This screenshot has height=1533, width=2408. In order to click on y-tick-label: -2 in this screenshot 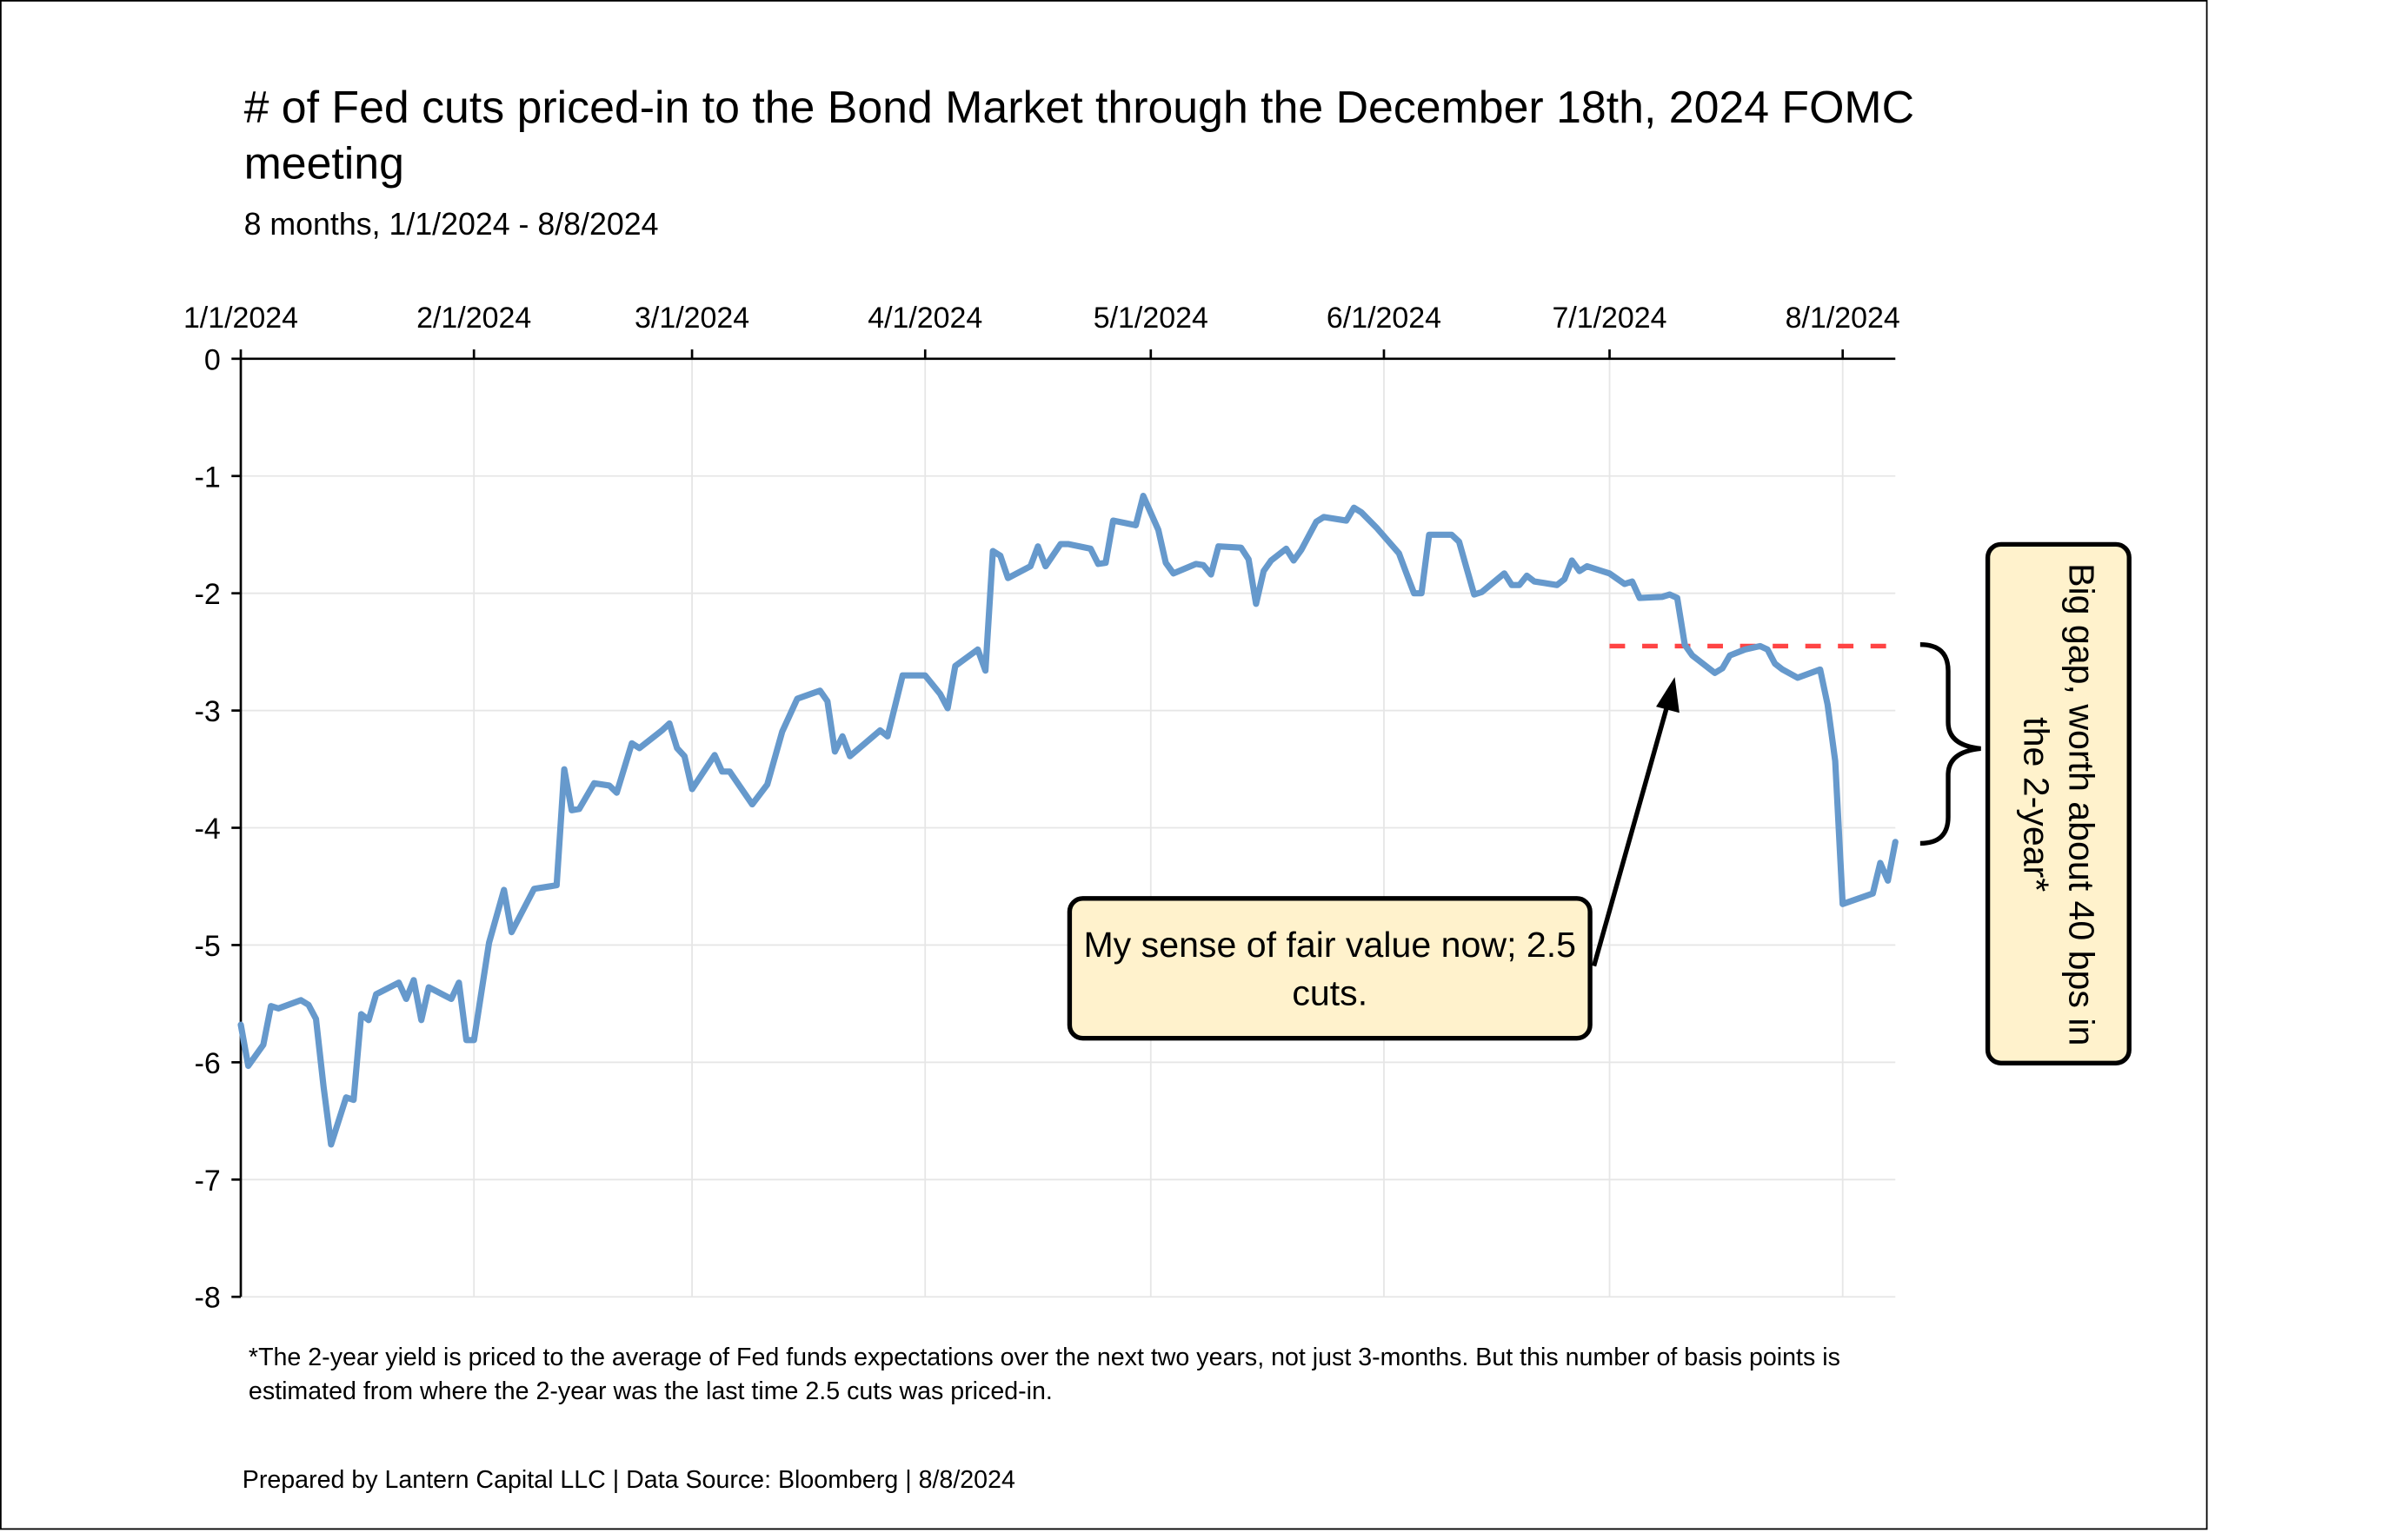, I will do `click(208, 594)`.